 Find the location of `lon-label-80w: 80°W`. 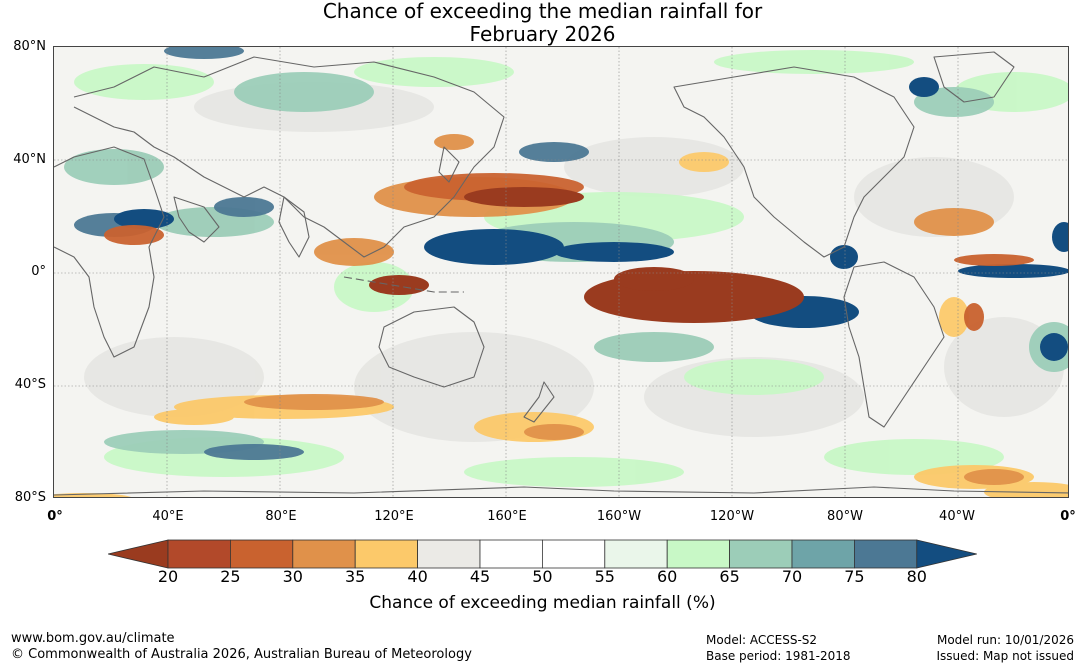

lon-label-80w: 80°W is located at coordinates (845, 516).